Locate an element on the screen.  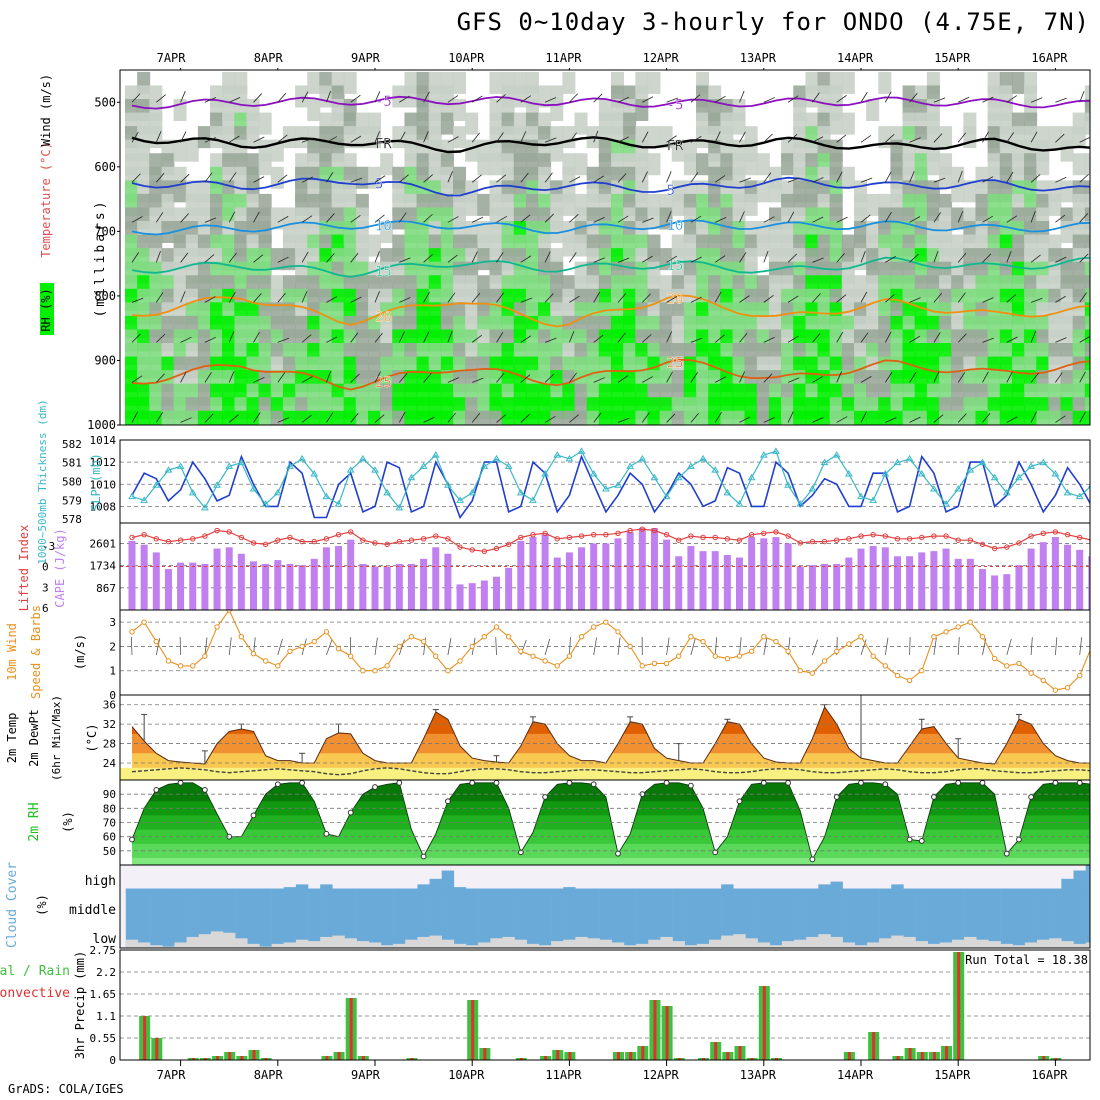
precip-convective-bar is located at coordinates (776, 1059).